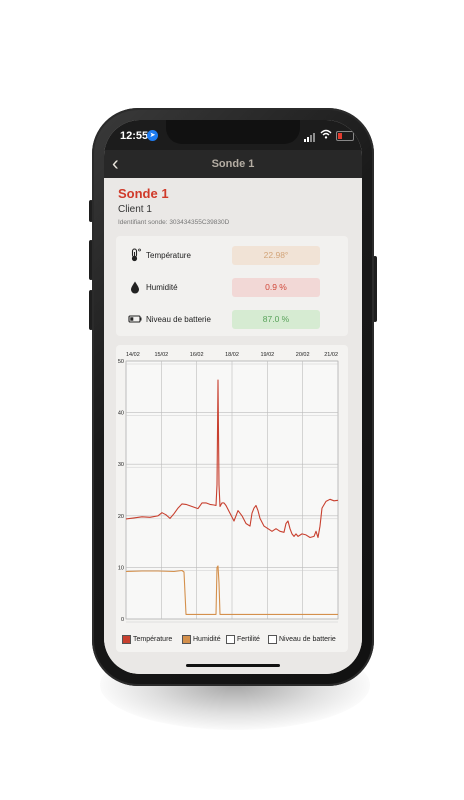 Image resolution: width=464 pixels, height=800 pixels. Describe the element at coordinates (143, 193) in the screenshot. I see `page-title: Sonde 1` at that location.